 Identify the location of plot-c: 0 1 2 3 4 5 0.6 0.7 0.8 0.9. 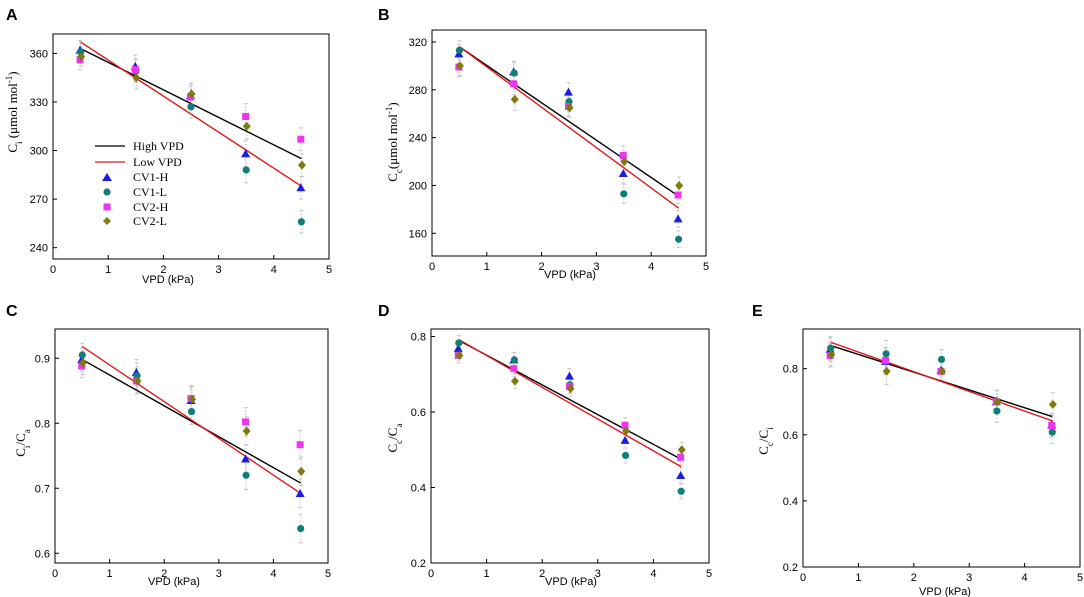
(183, 454).